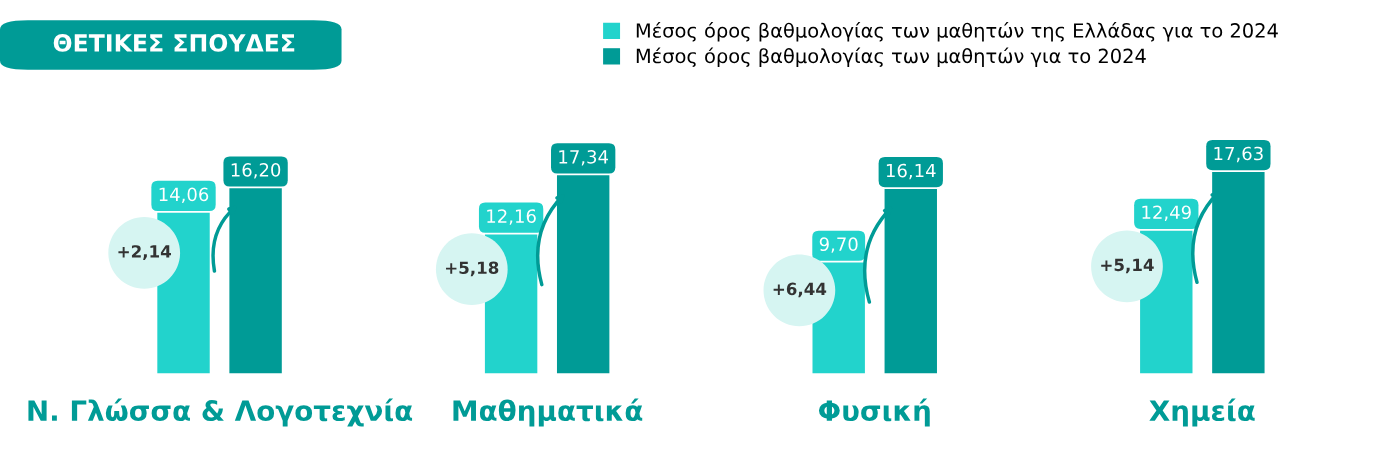 This screenshot has height=450, width=1394. I want to click on data-label: 17,63, so click(1238, 154).